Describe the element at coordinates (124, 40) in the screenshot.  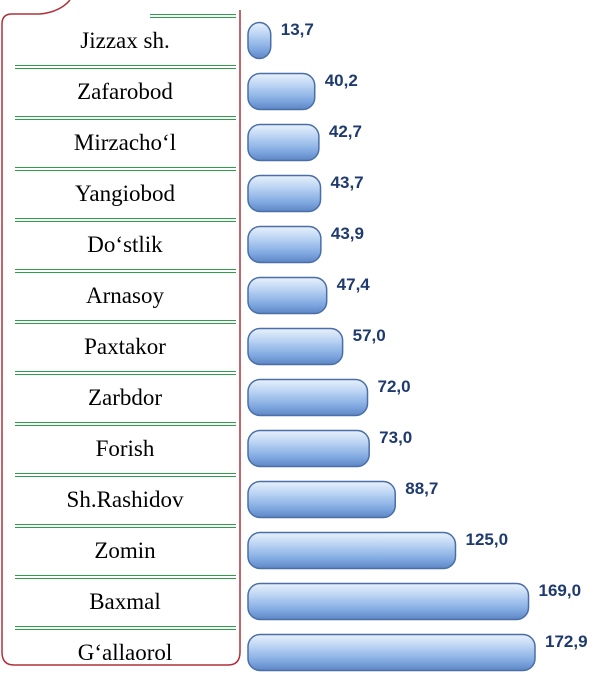
I see `category-label: Jizzax sh.` at that location.